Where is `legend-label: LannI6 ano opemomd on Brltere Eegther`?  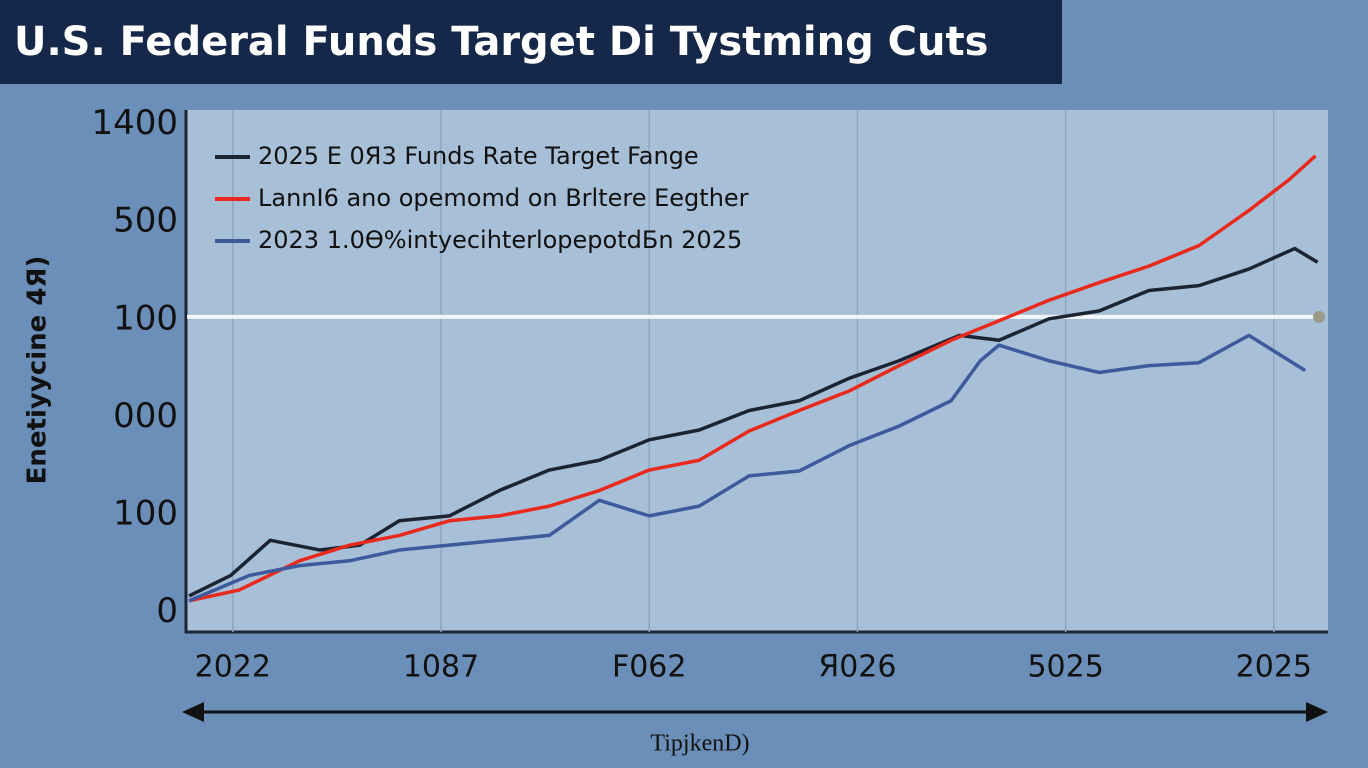
legend-label: LannI6 ano opemomd on Brltere Eegther is located at coordinates (503, 198).